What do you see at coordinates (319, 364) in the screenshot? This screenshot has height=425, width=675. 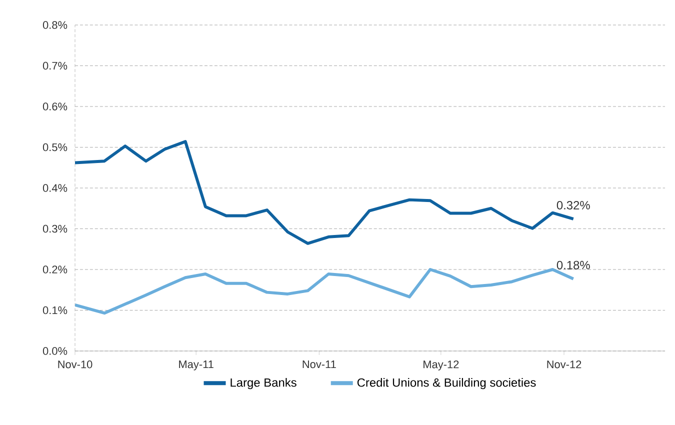 I see `x-tick-label: Nov-11` at bounding box center [319, 364].